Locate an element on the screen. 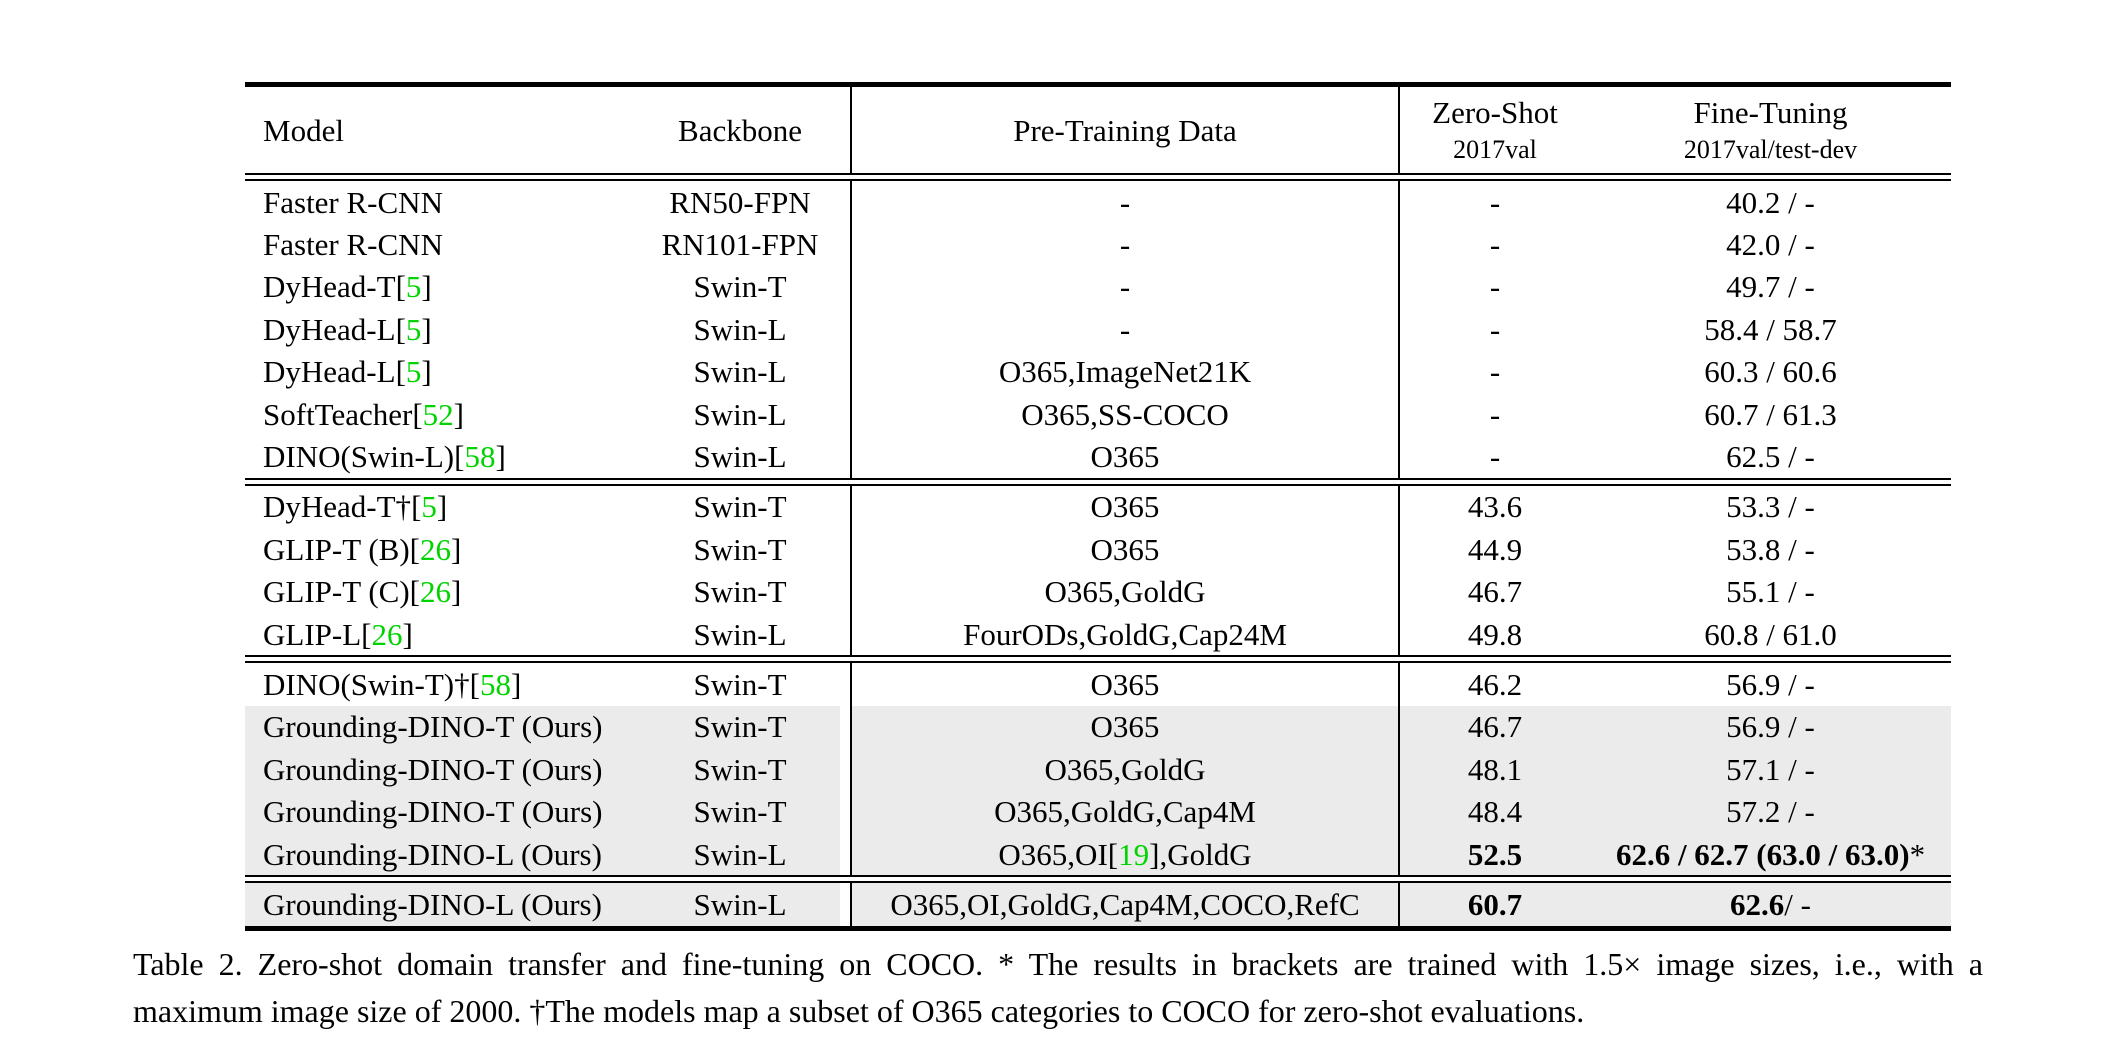  zeroshot-cell: 49.8 is located at coordinates (1495, 634).